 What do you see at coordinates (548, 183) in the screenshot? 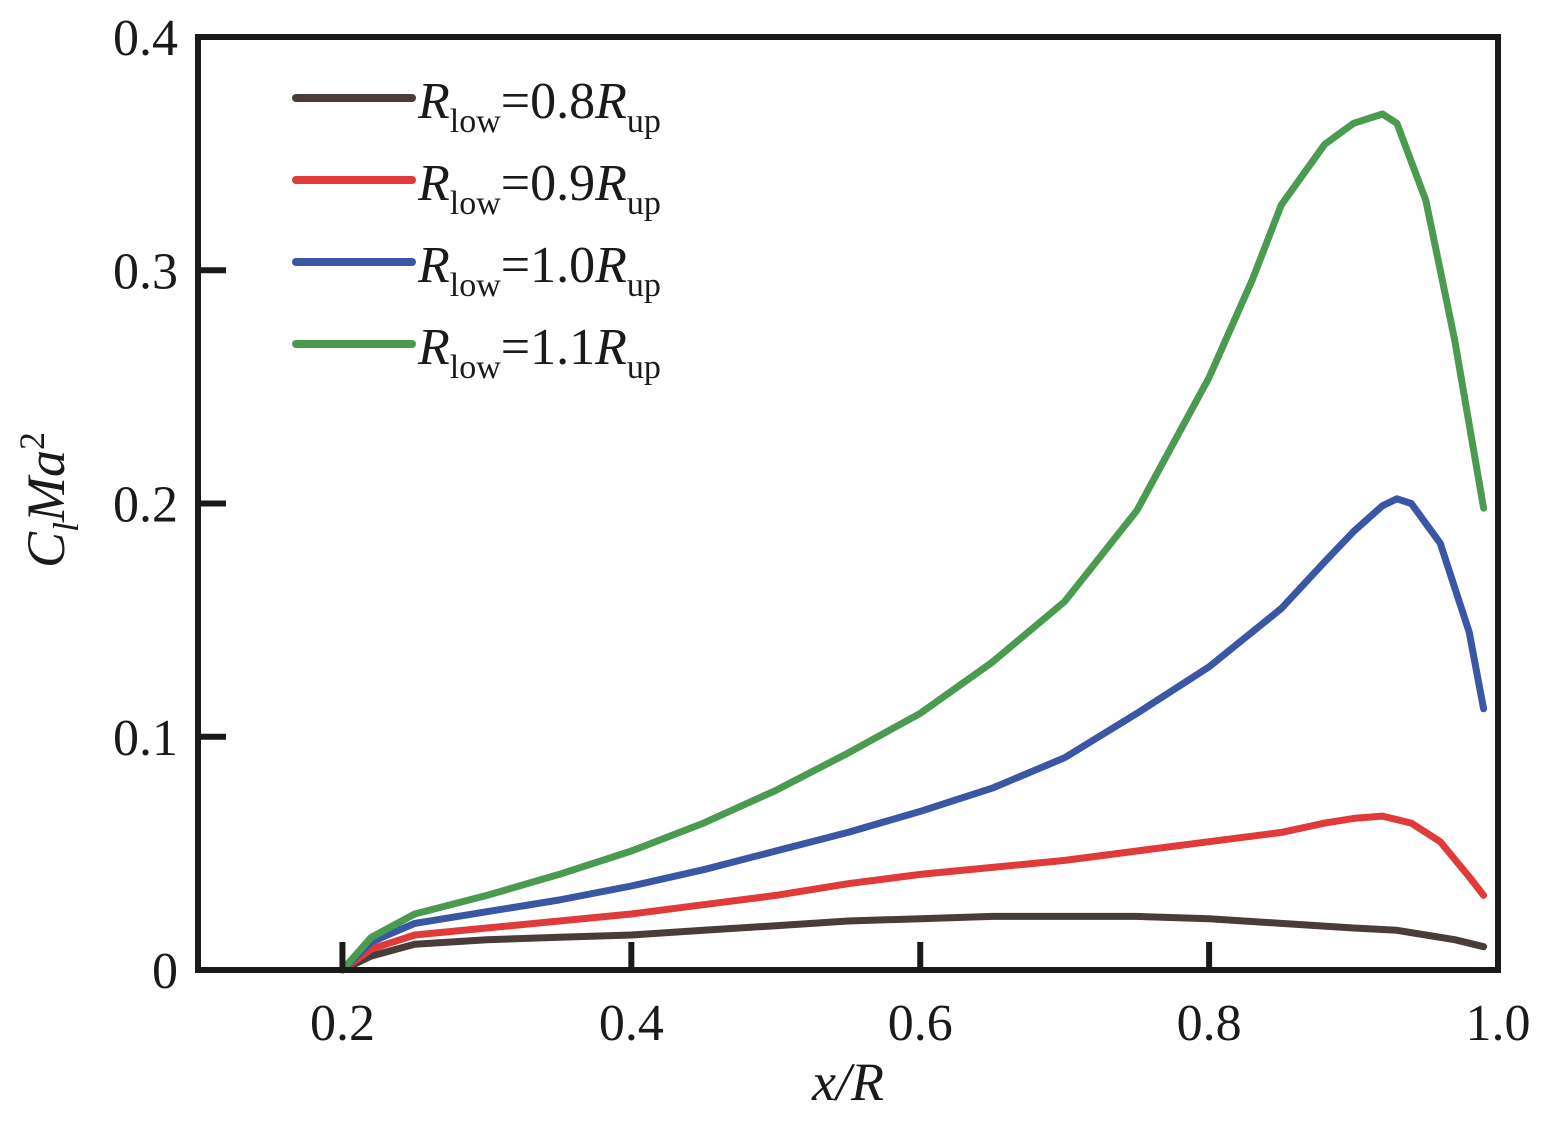
I see `legend-part: =0.9` at bounding box center [548, 183].